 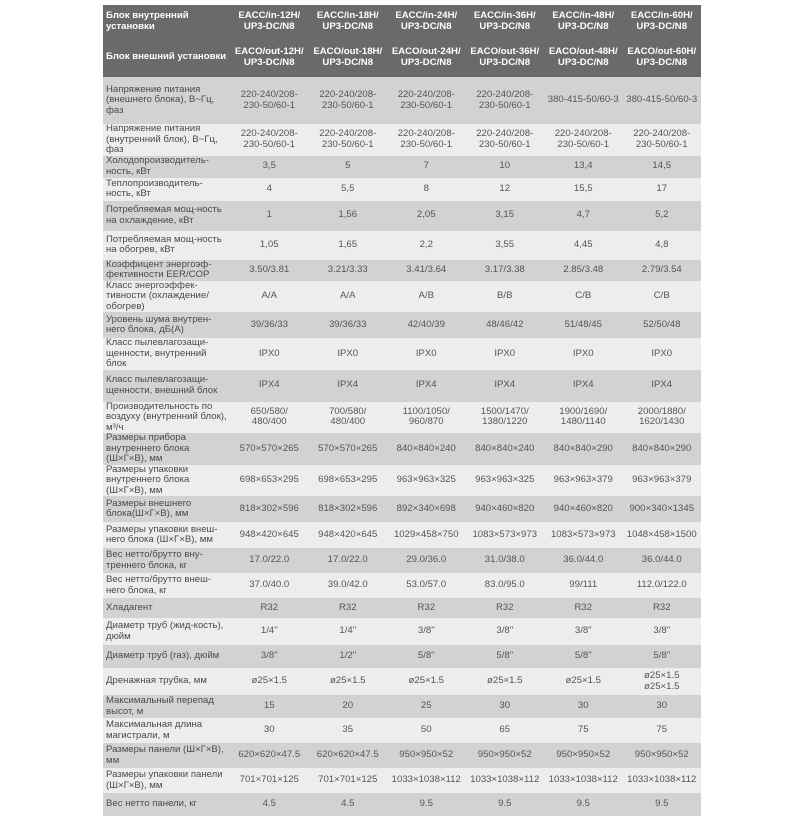 I want to click on cell-model-2: 39.0/42.0, so click(x=347, y=585).